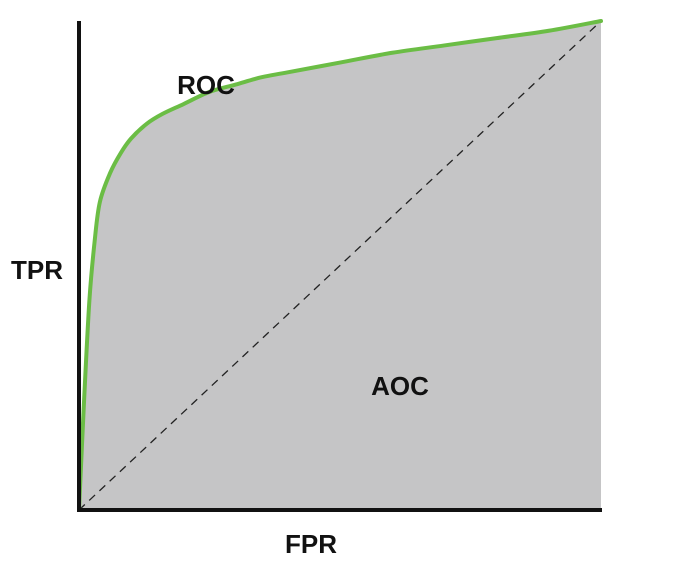 The image size is (676, 561). Describe the element at coordinates (37, 270) in the screenshot. I see `y-axis-label: TPR` at that location.